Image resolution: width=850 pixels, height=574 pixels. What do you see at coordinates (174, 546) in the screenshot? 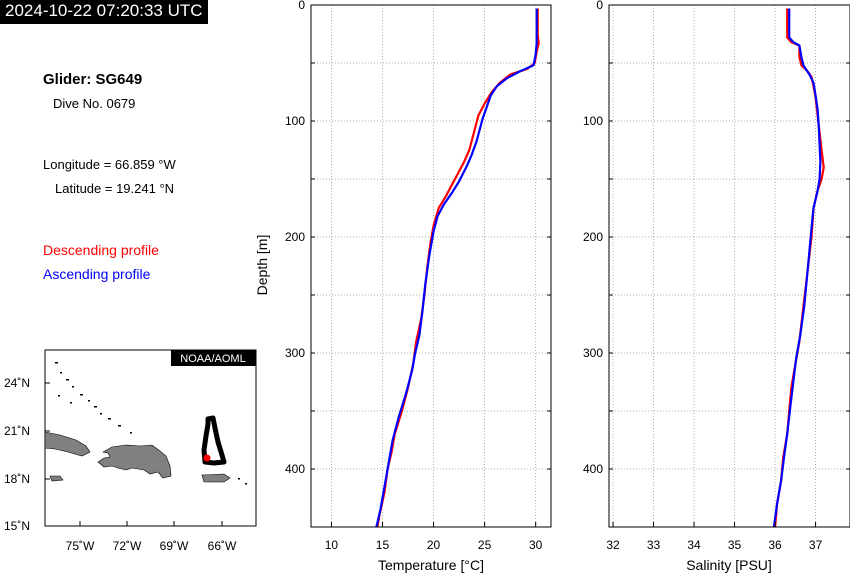
I see `map-lon-tick: 69˚W` at bounding box center [174, 546].